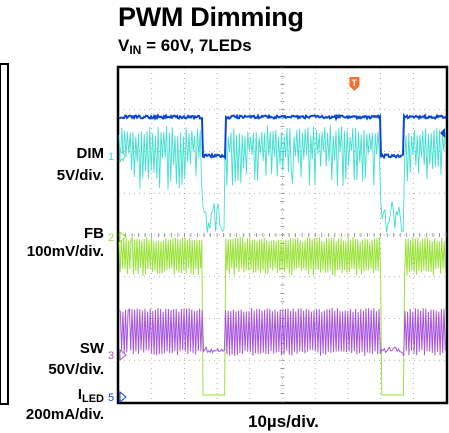  Describe the element at coordinates (111, 356) in the screenshot. I see `channel-marker-label: 3` at that location.